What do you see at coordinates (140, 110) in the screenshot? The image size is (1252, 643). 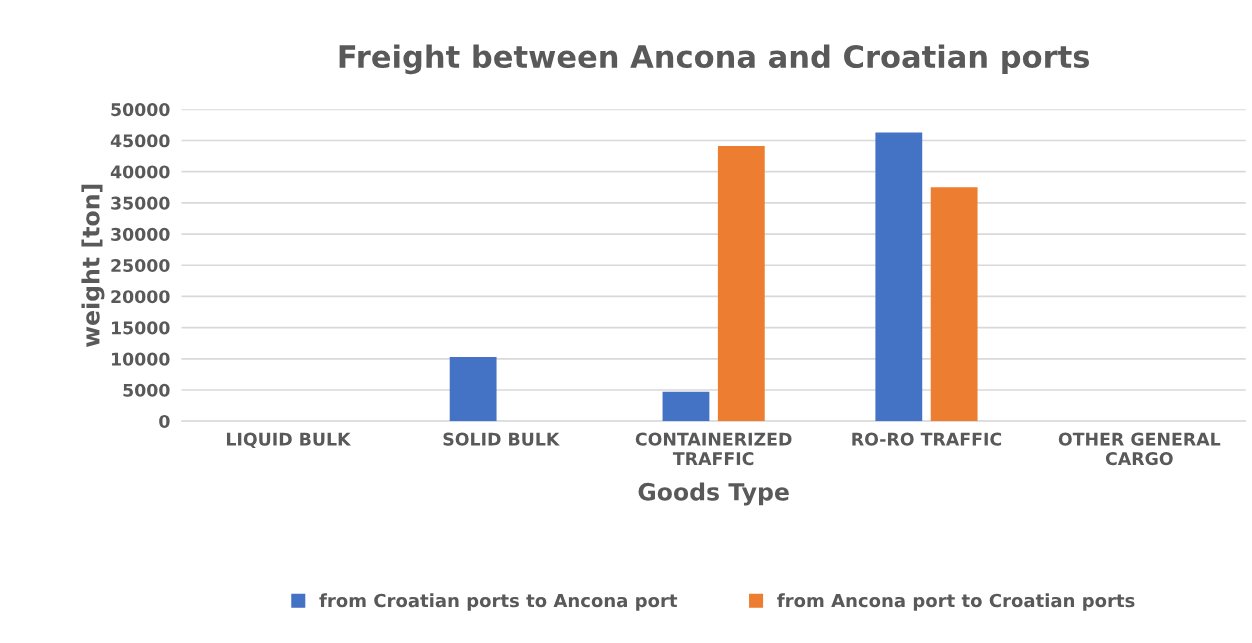 I see `y-tick-label: 50000` at bounding box center [140, 110].